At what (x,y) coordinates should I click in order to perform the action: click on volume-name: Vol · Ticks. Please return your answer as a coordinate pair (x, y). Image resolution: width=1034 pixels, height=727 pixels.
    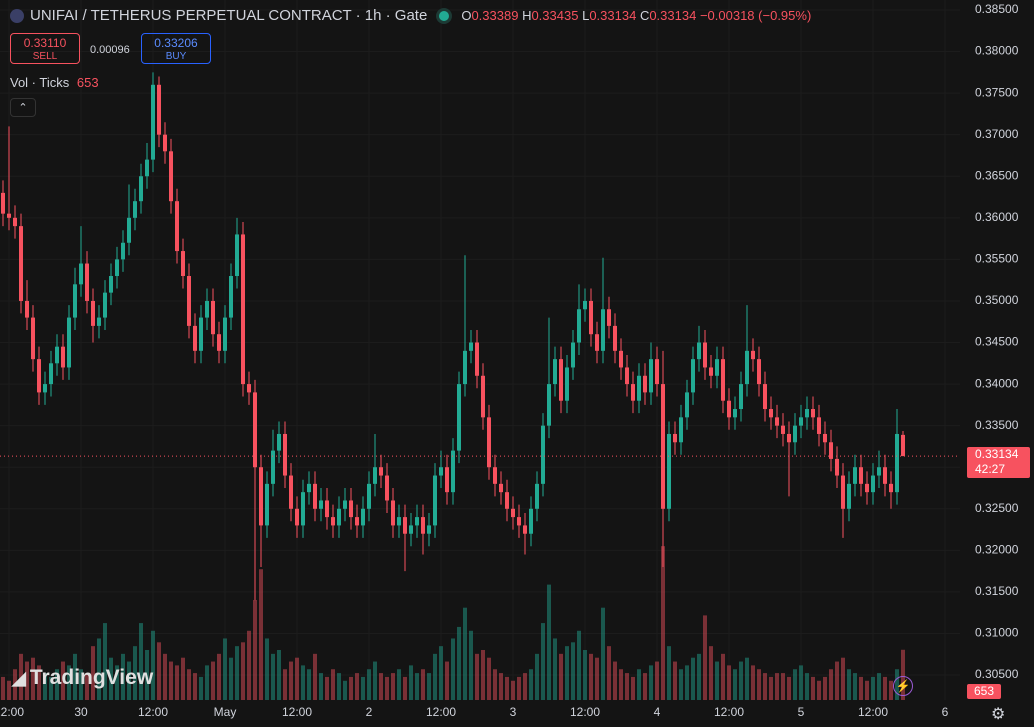
    Looking at the image, I should click on (40, 82).